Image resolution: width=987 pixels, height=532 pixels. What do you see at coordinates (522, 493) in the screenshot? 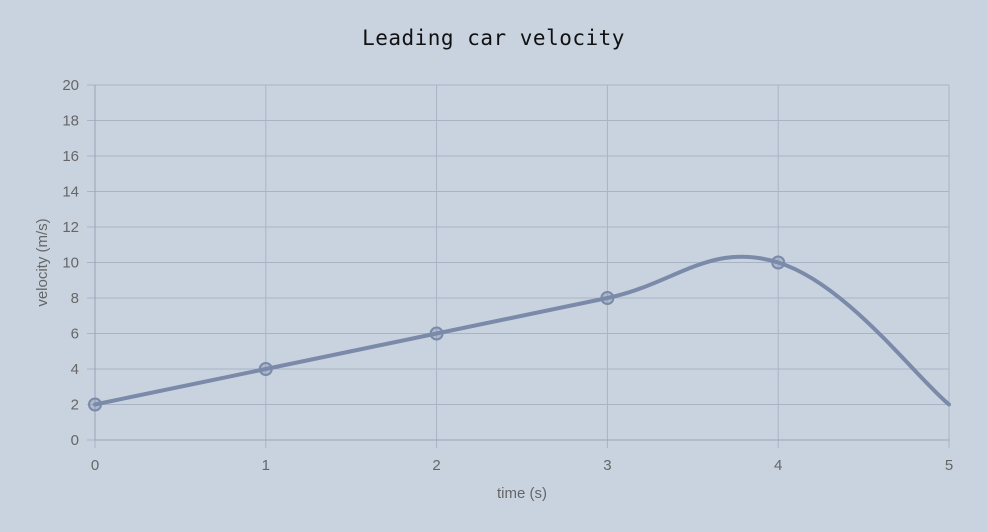
I see `x-axis-title: time (s)` at bounding box center [522, 493].